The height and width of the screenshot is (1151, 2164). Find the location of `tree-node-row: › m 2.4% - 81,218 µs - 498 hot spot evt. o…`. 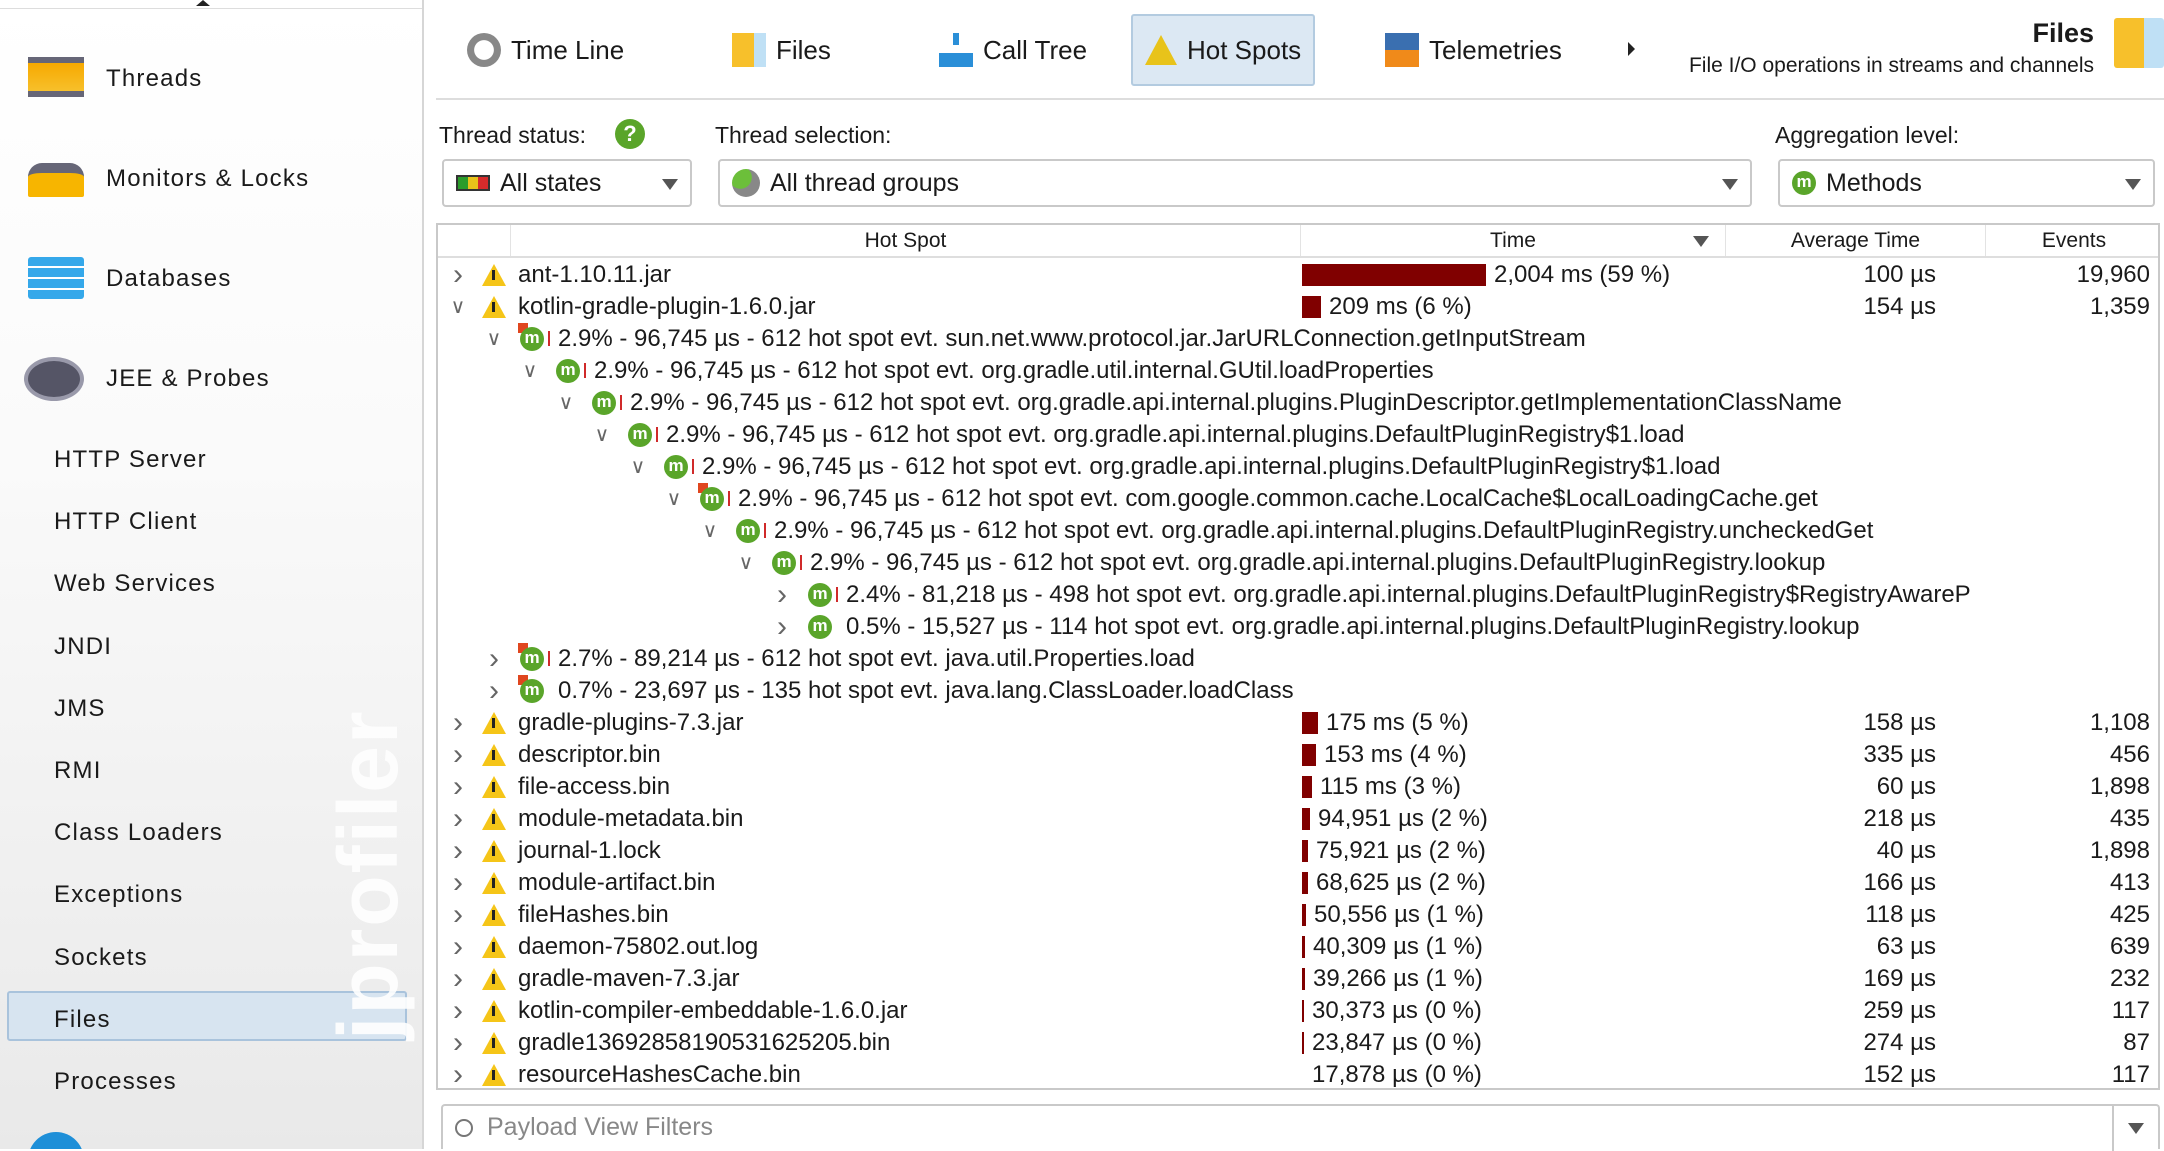

tree-node-row: › m 2.4% - 81,218 µs - 498 hot spot evt. o… is located at coordinates (1298, 595).